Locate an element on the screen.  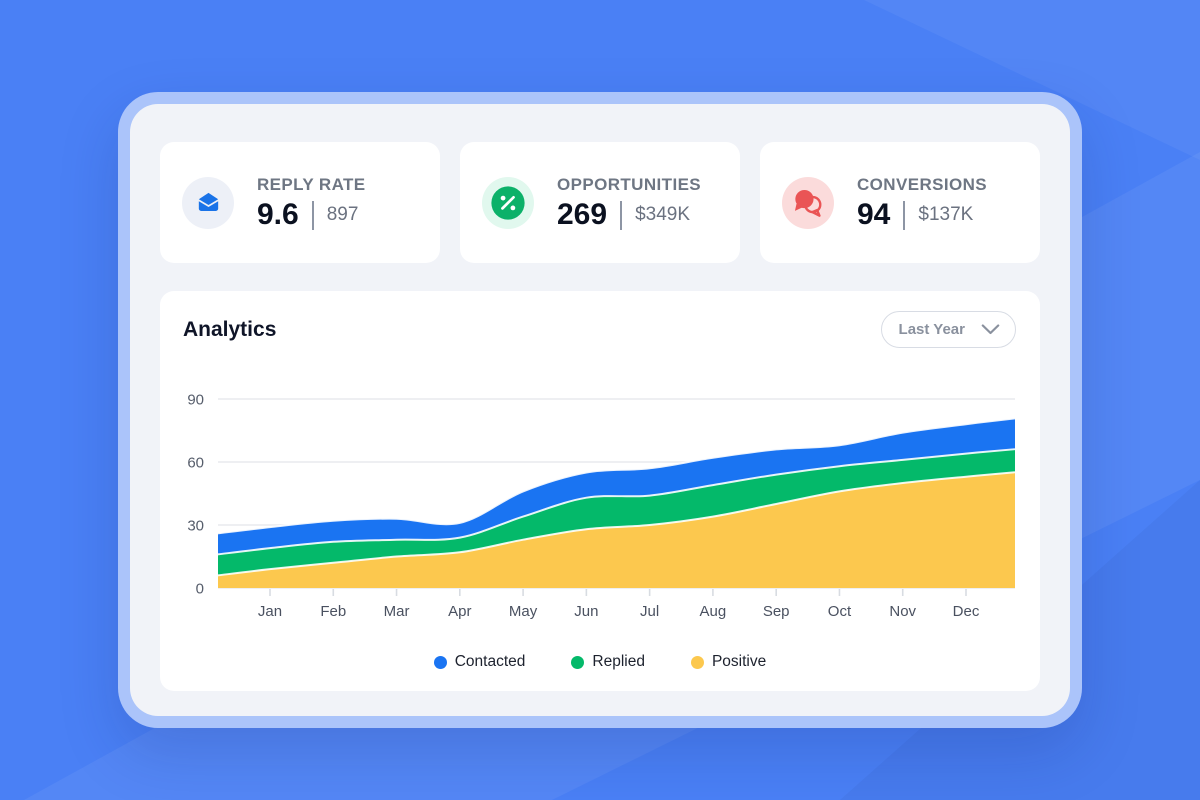
date-range-value: Last Year is located at coordinates (931, 329).